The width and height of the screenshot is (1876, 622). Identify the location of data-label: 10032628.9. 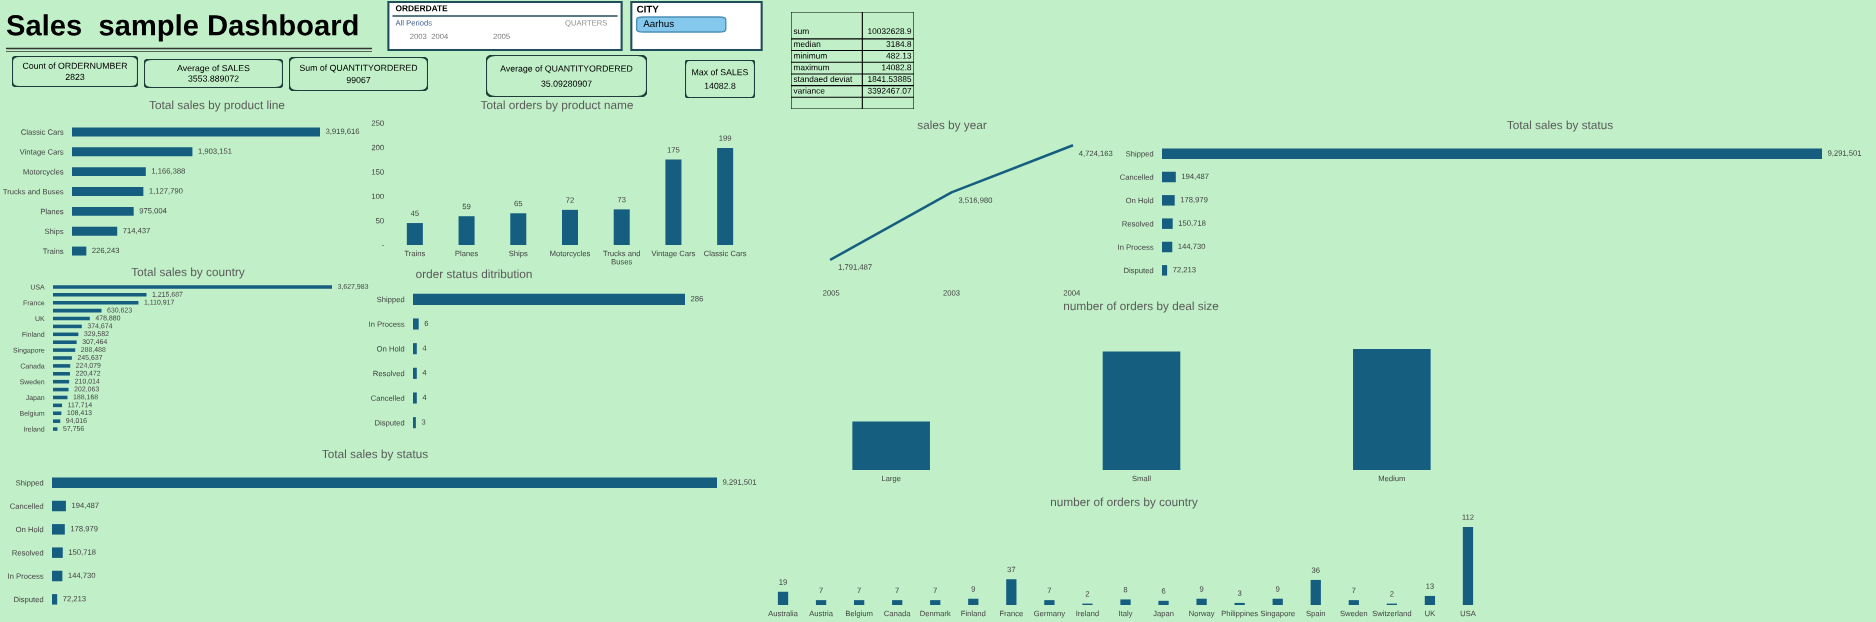
(890, 31).